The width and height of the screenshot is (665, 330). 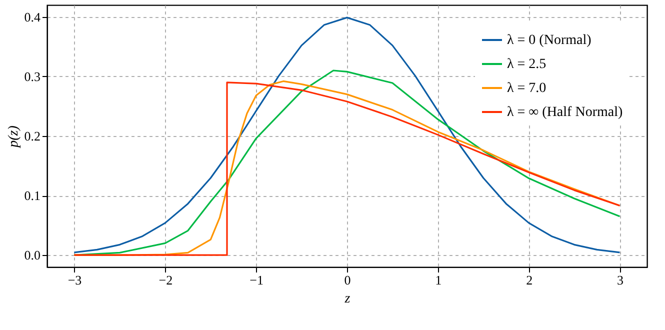 I want to click on x-tick-label: −1, so click(x=257, y=280).